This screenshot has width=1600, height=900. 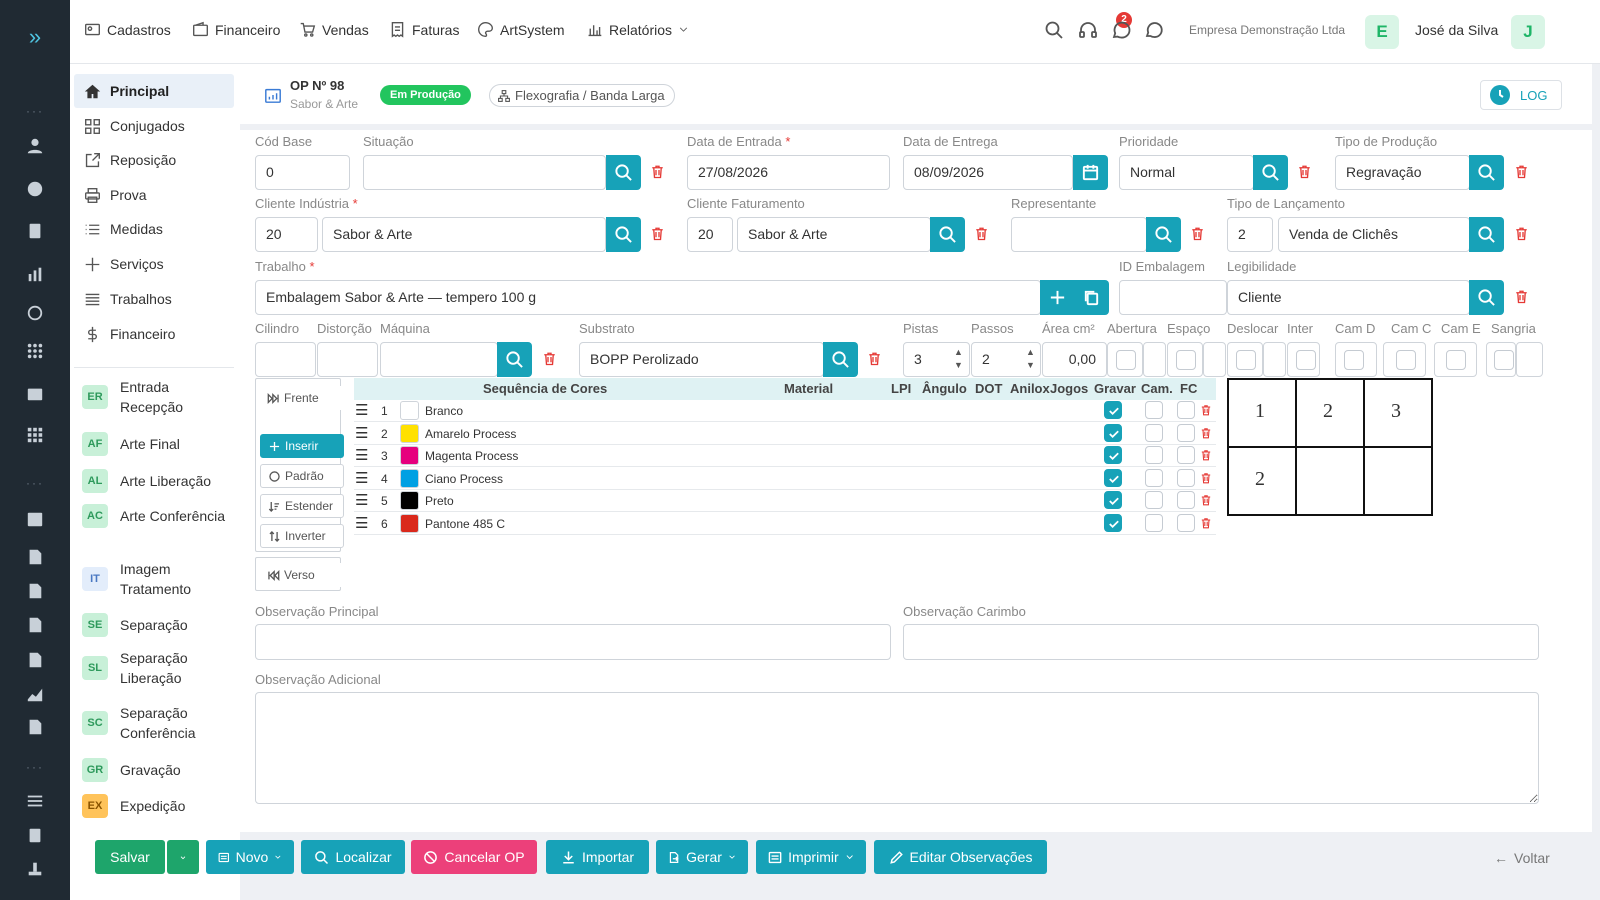 I want to click on clipboard-icon, so click(x=35, y=838).